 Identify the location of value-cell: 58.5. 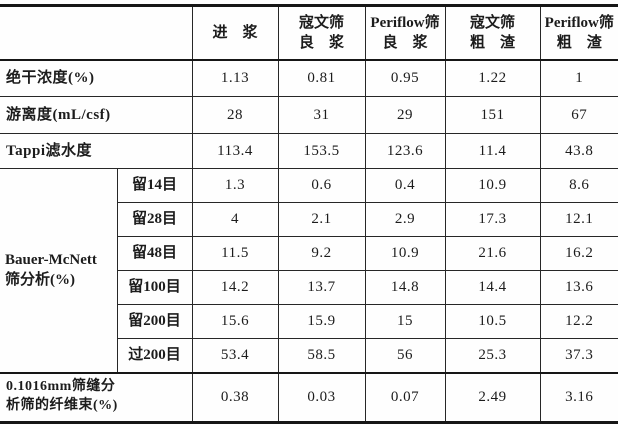
(321, 355).